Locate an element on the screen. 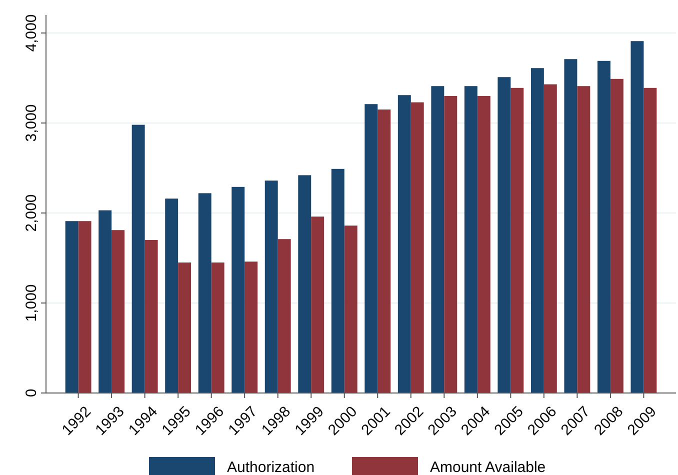  y-tick-label: 0 is located at coordinates (31, 393).